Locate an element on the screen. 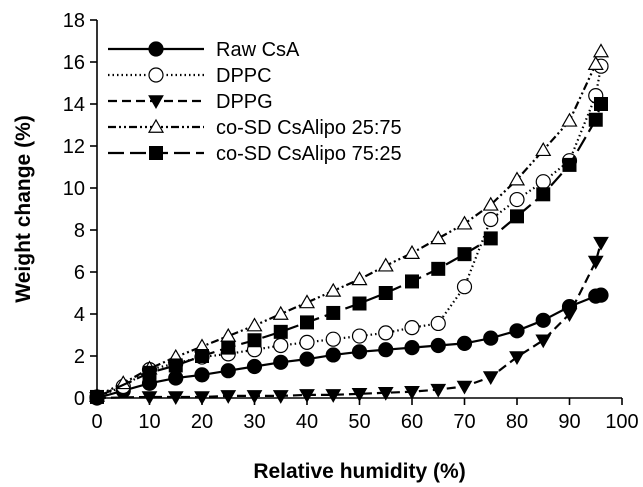 The height and width of the screenshot is (487, 643). legend-entry: DPPC is located at coordinates (190, 76).